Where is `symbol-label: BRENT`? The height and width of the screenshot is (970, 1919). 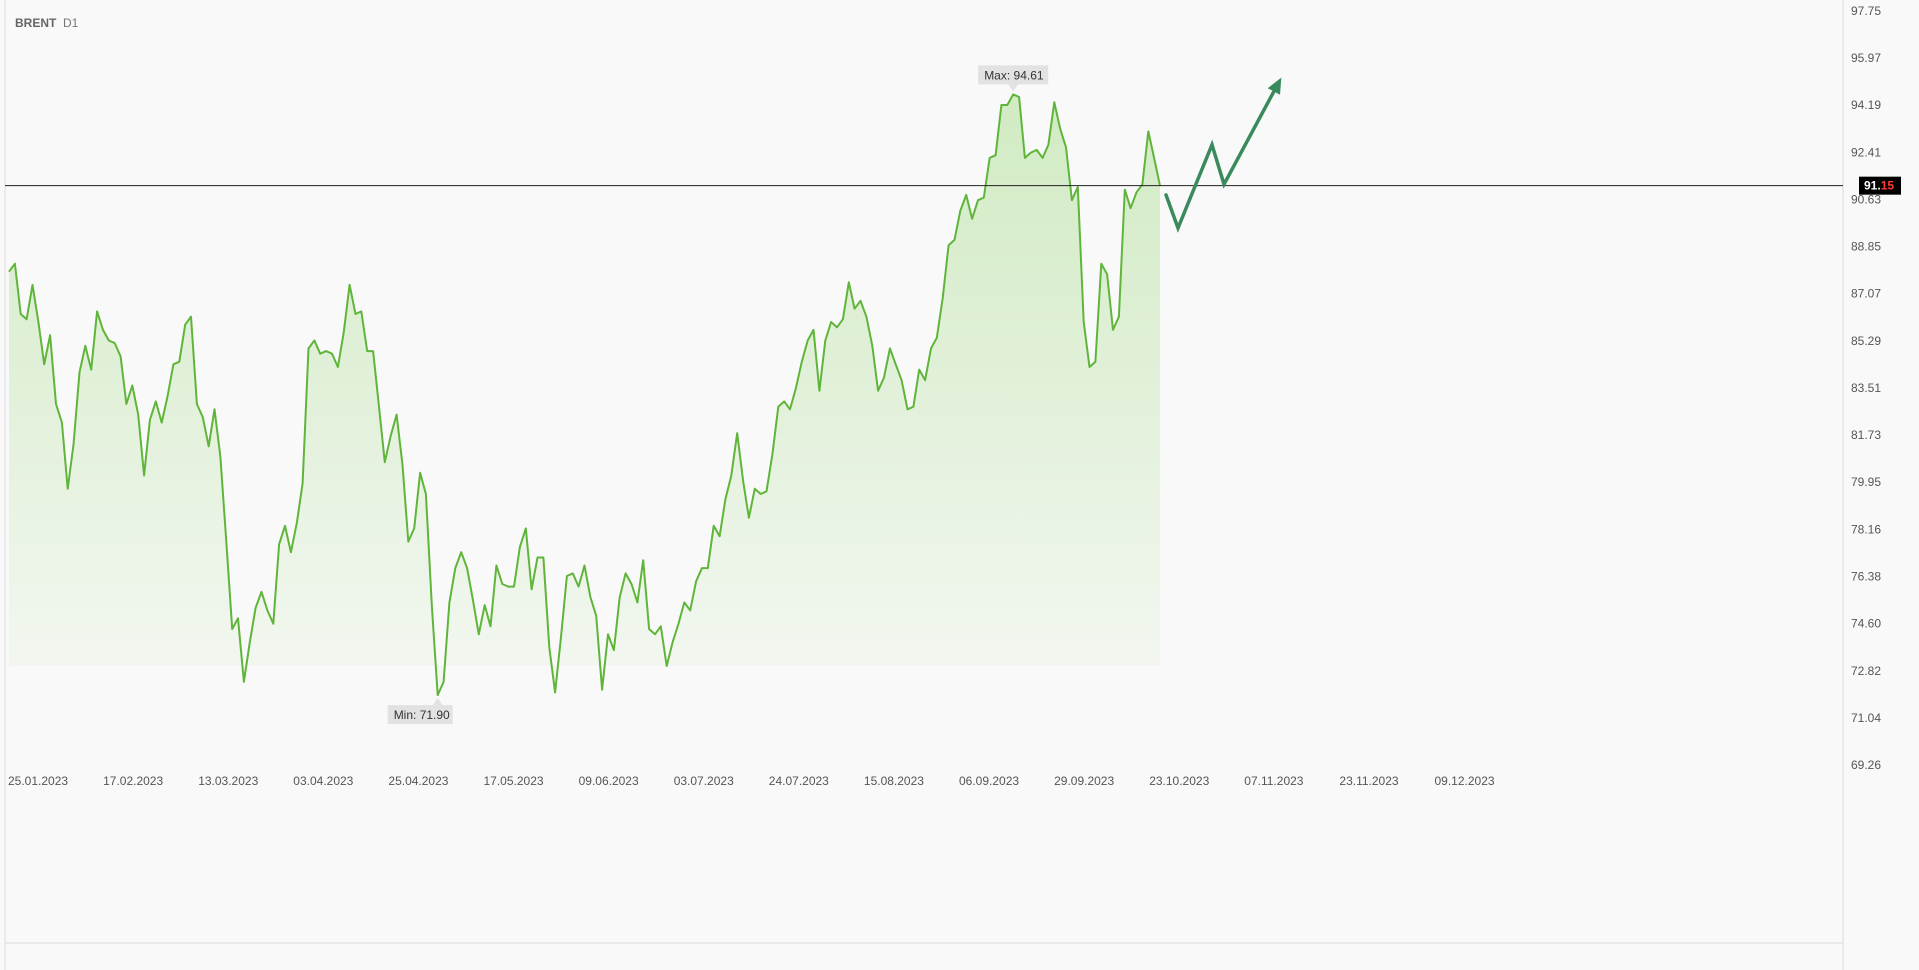 symbol-label: BRENT is located at coordinates (36, 23).